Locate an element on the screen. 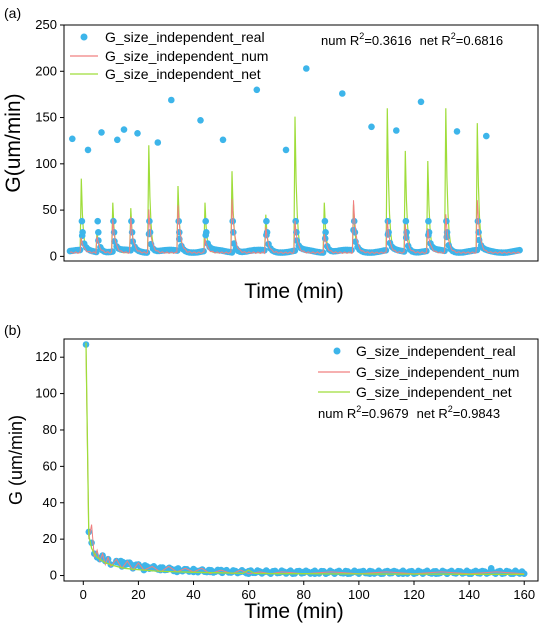 The image size is (550, 632). legend-label-net-b: G_size_independent_net is located at coordinates (434, 392).